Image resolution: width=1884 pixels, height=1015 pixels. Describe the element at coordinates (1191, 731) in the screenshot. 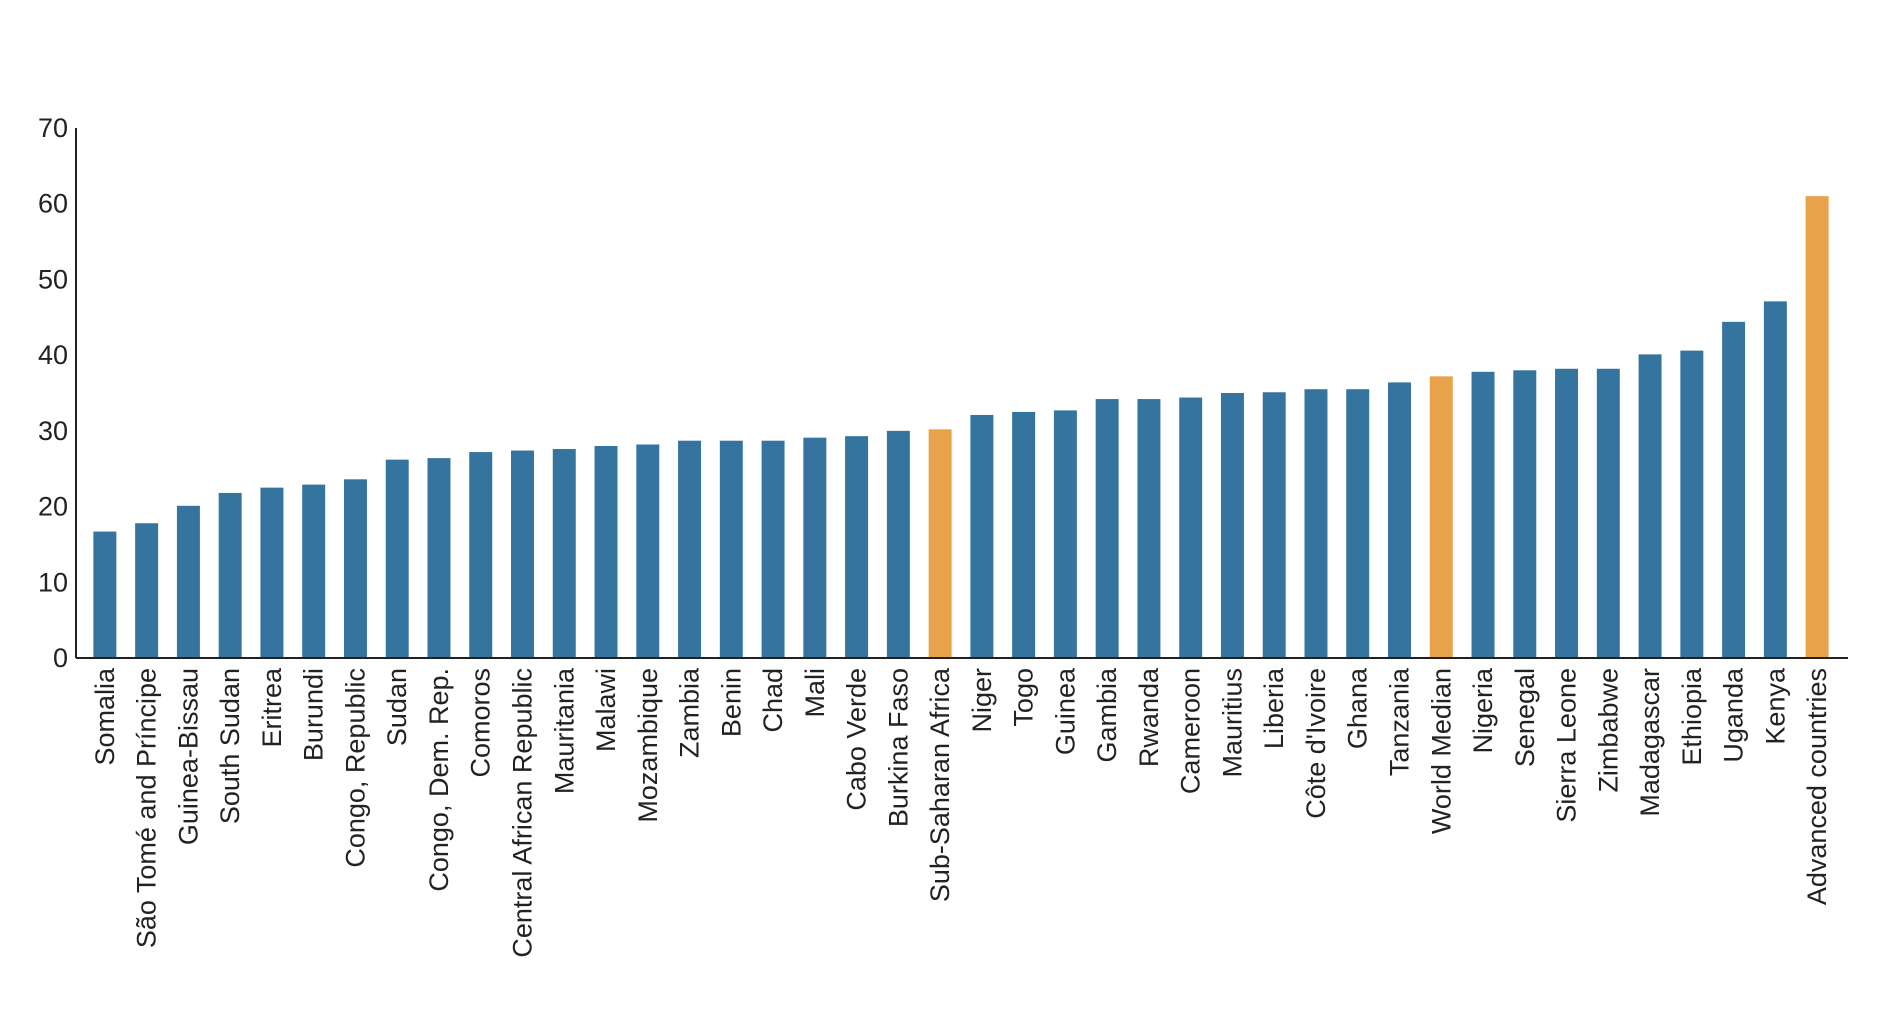

I see `x-category-label: Cameroon` at that location.